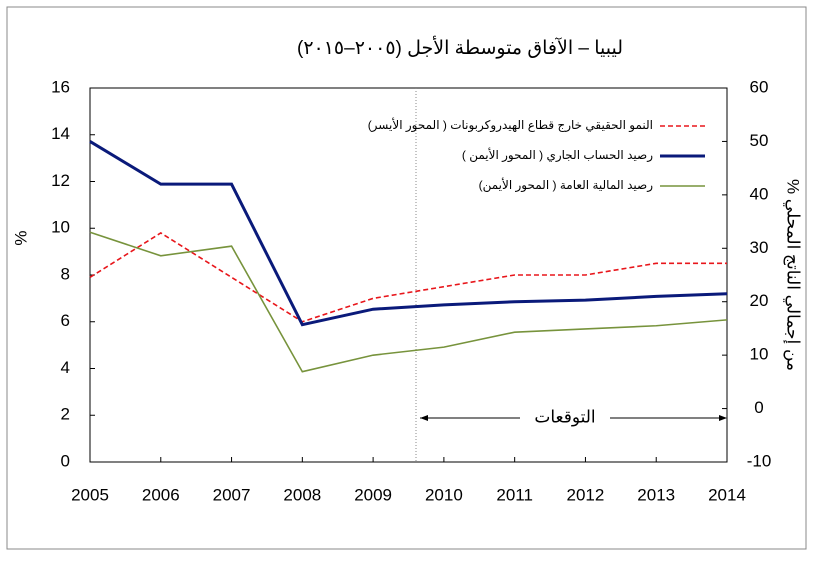 The height and width of the screenshot is (564, 813). What do you see at coordinates (656, 494) in the screenshot?
I see `x-tick-label: 2013` at bounding box center [656, 494].